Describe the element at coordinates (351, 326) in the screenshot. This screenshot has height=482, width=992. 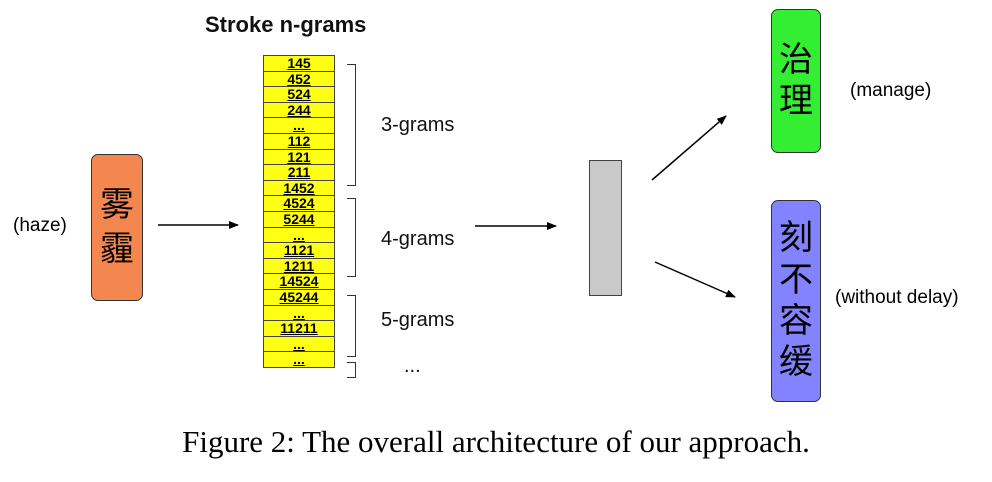
I see `fivegram-bracket` at that location.